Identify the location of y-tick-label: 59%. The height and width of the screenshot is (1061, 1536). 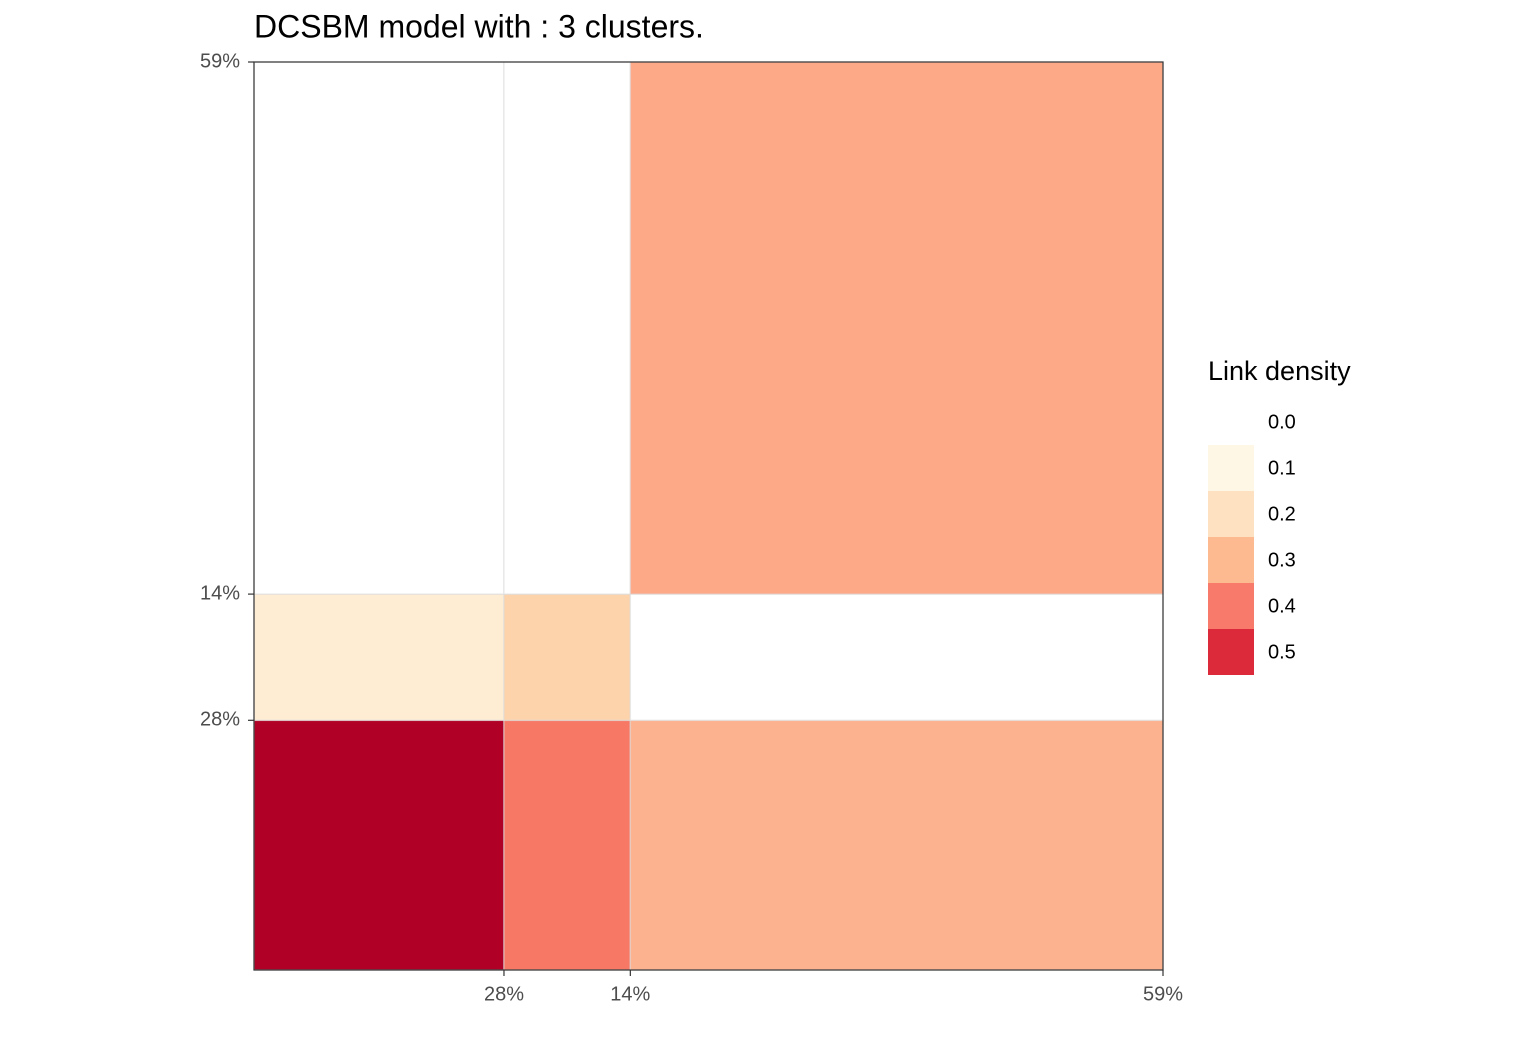
(220, 61).